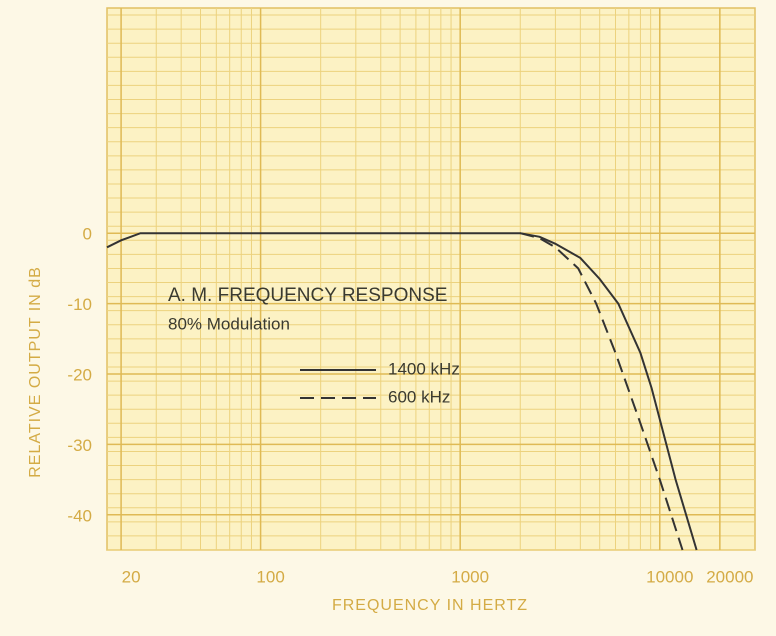  What do you see at coordinates (79, 304) in the screenshot?
I see `y-tick-label: -10` at bounding box center [79, 304].